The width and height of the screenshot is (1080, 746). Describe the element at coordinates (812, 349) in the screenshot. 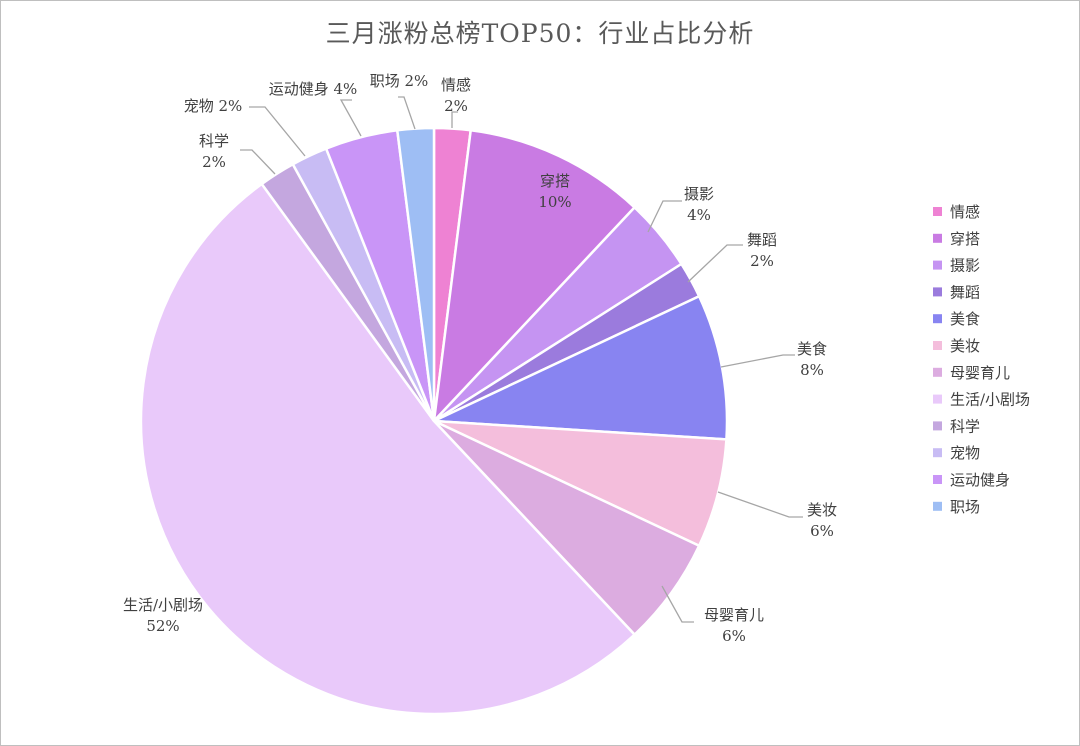

I see `data-label: 美食` at that location.